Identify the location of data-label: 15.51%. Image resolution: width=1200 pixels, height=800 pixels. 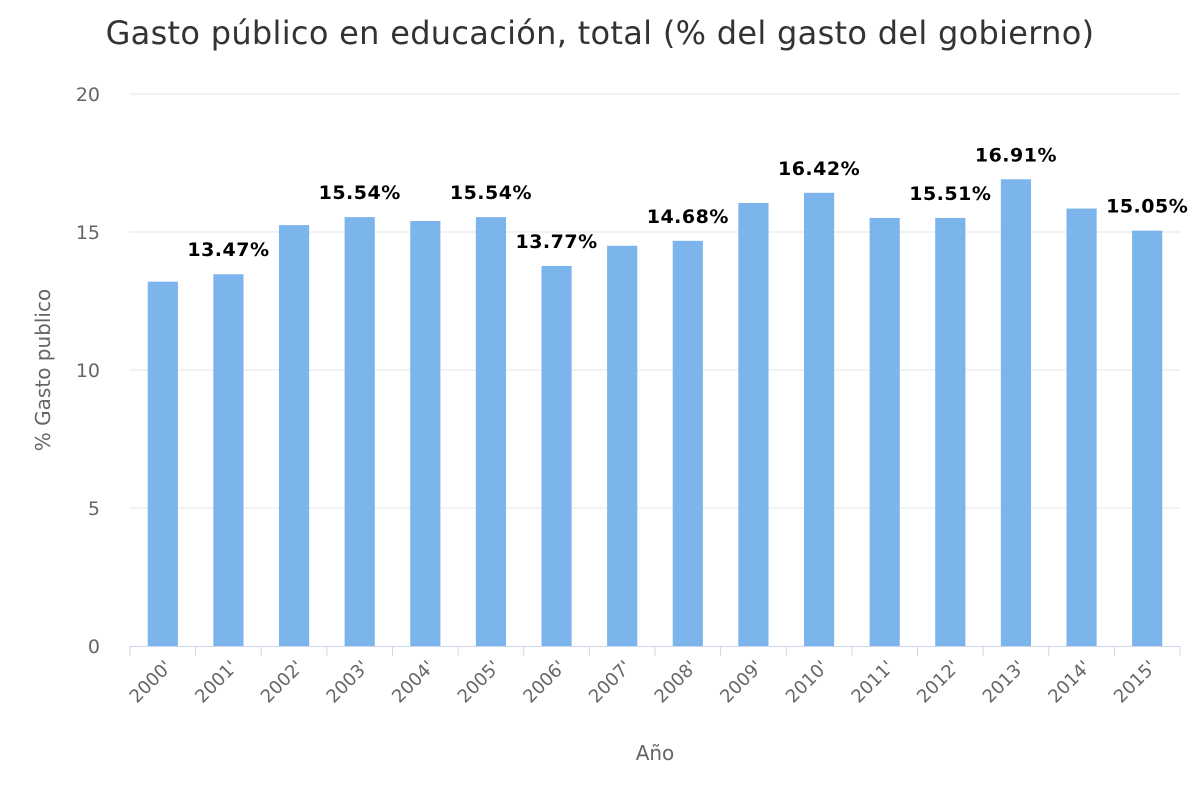
(950, 194).